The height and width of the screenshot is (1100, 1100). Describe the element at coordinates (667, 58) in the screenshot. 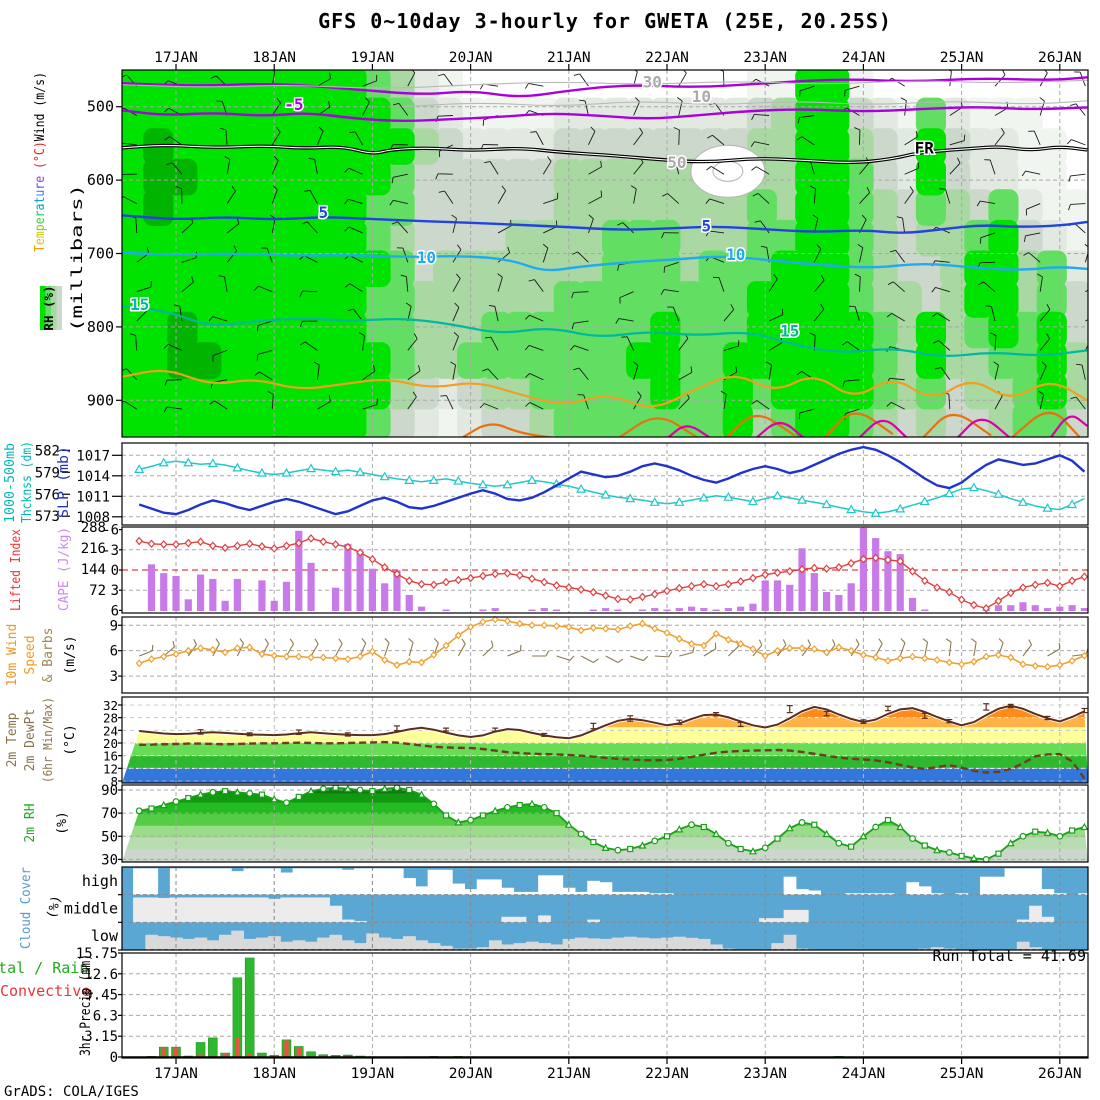

I see `top-date-label: 22JAN` at that location.